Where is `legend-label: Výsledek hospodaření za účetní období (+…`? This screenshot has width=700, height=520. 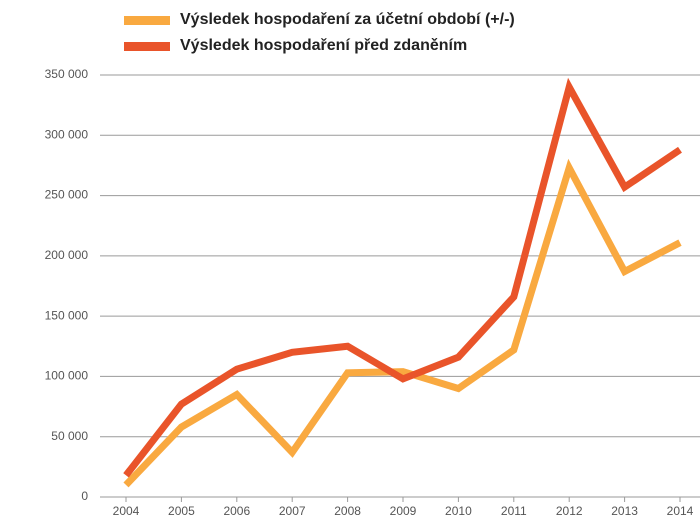 legend-label: Výsledek hospodaření za účetní období (+… is located at coordinates (347, 19).